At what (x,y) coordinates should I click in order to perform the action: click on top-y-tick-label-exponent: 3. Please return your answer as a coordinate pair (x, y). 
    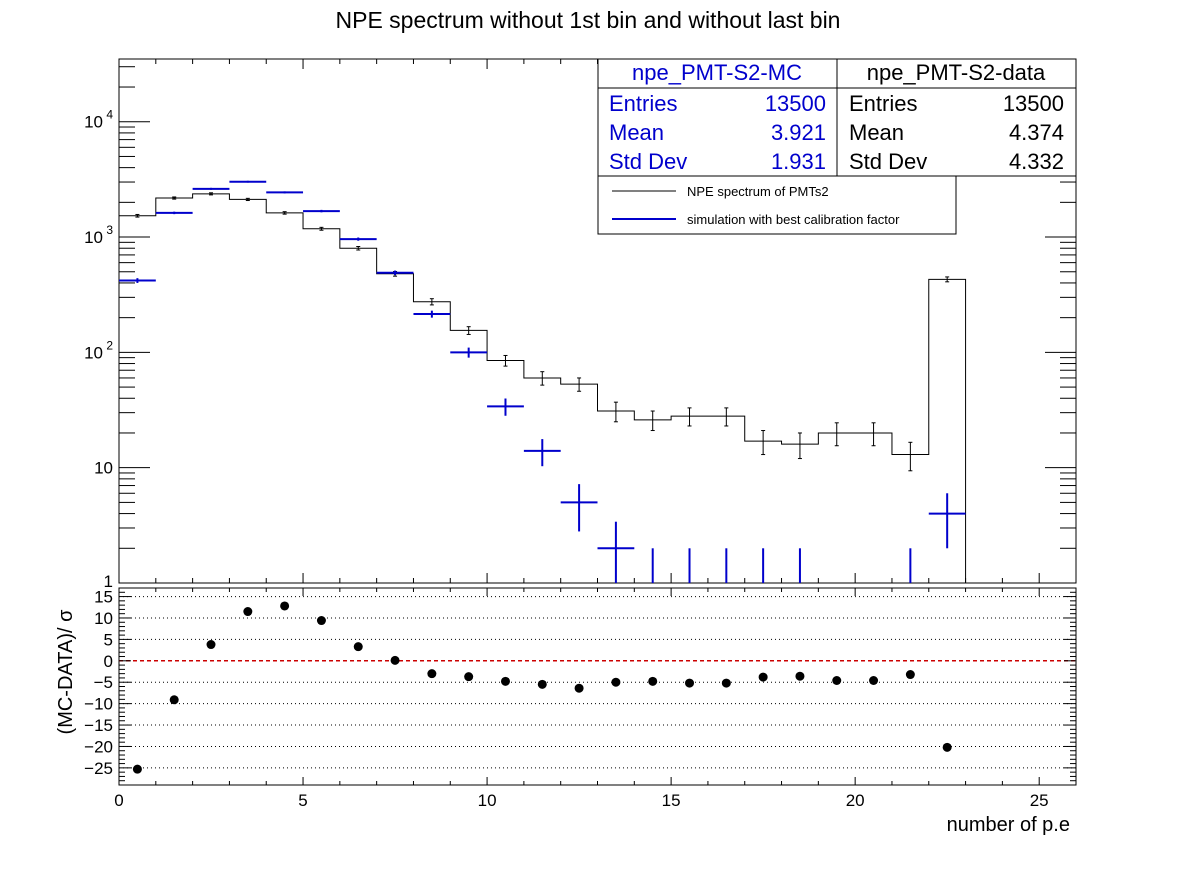
    Looking at the image, I should click on (109, 230).